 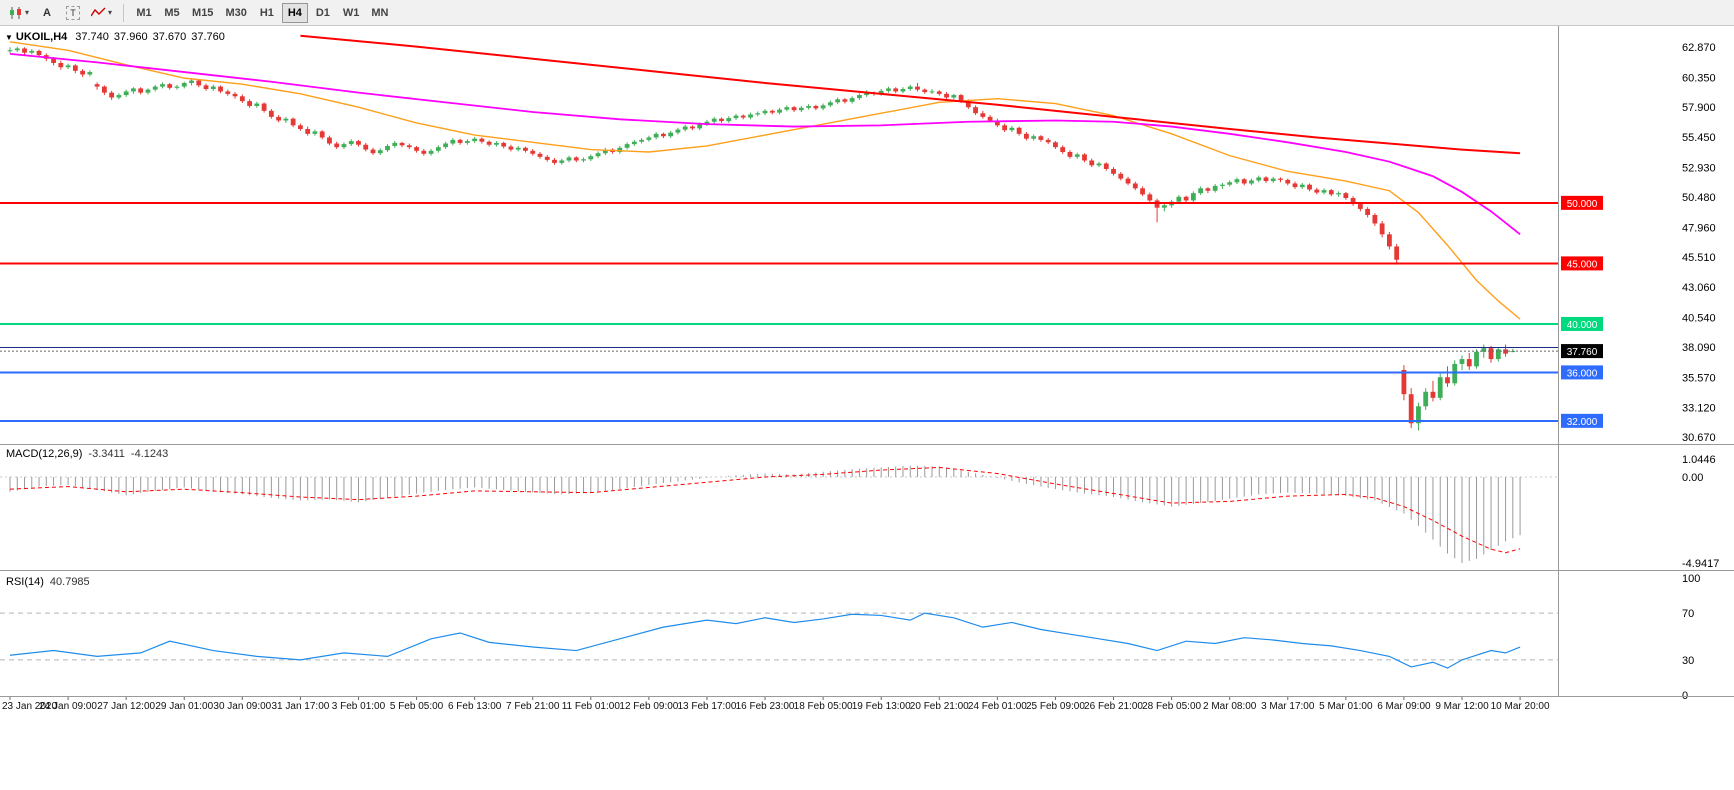 I want to click on time-label: 30 Jan 09:00, so click(x=242, y=706).